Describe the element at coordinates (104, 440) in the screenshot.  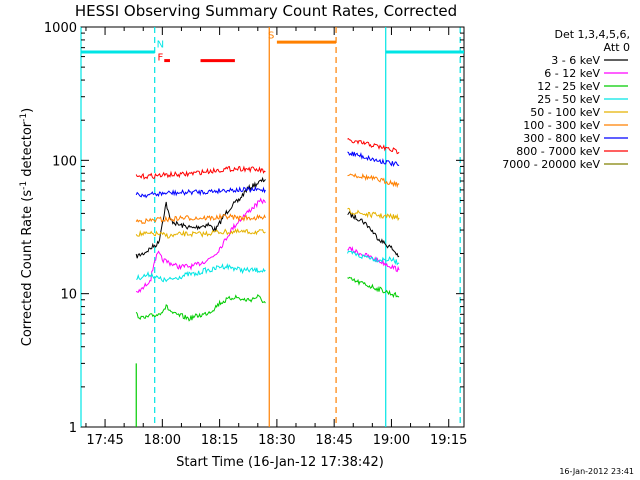
I see `x-tick-label: 17:45` at that location.